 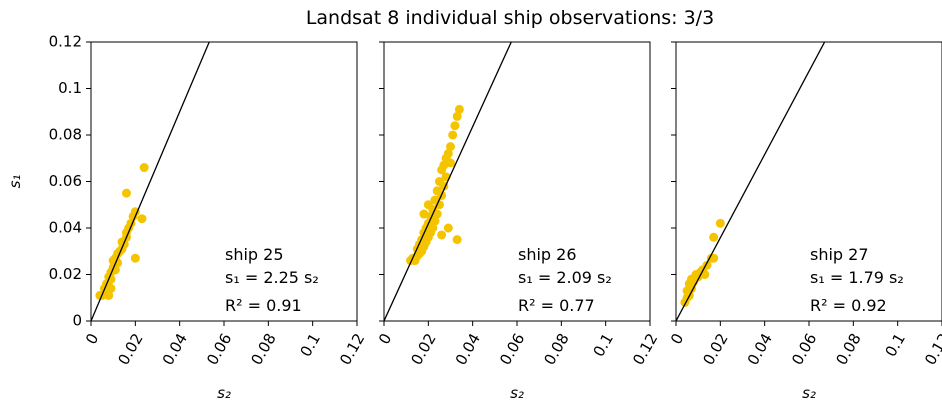 I want to click on annotation: ship 27, so click(x=839, y=254).